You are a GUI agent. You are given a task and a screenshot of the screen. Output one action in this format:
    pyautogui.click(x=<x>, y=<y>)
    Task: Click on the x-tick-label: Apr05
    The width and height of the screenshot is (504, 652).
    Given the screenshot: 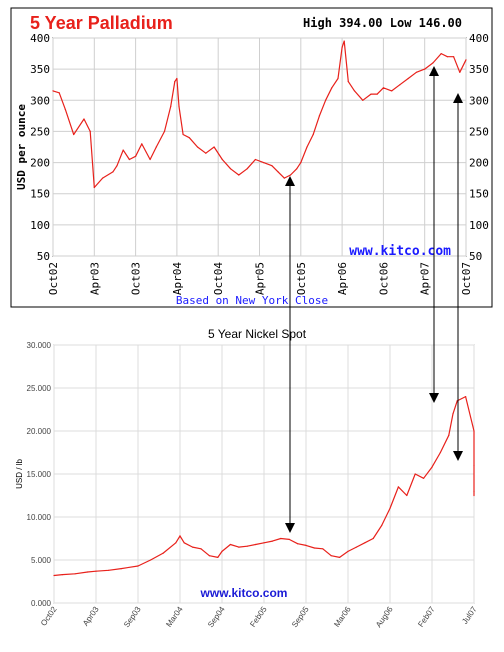 What is the action you would take?
    pyautogui.click(x=260, y=278)
    